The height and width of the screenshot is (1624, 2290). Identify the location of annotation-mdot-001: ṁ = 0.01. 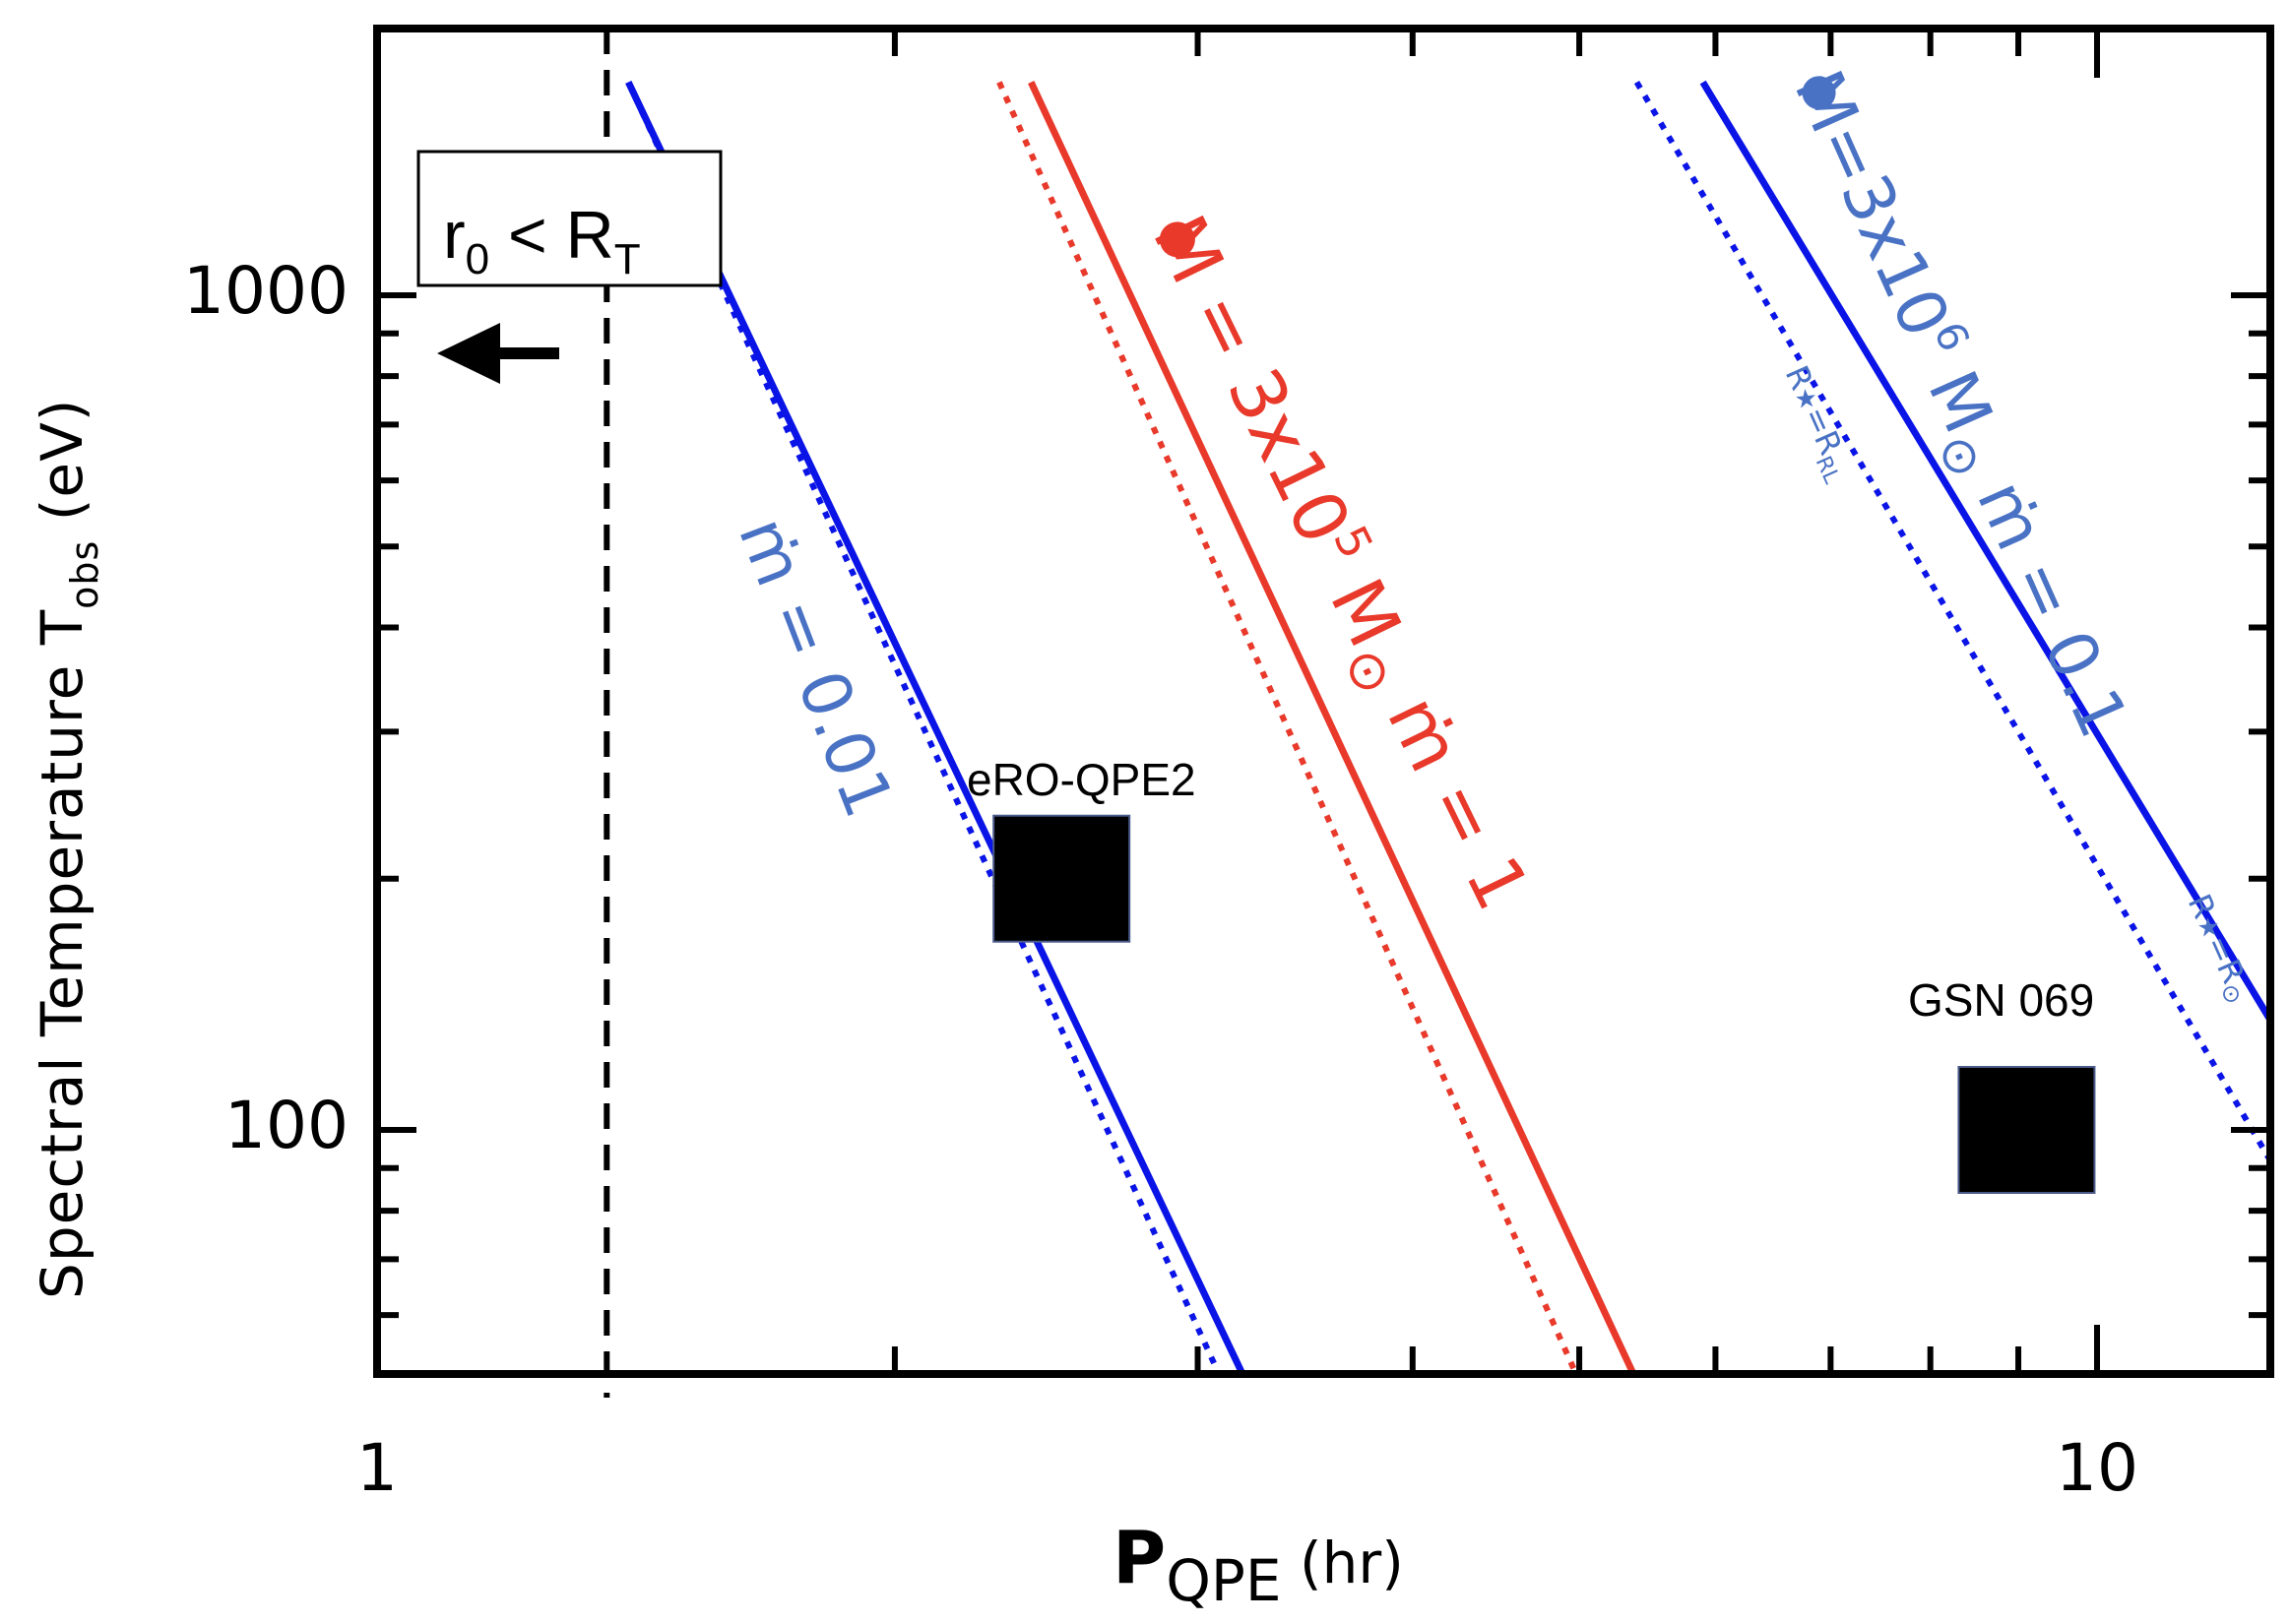
(815, 668).